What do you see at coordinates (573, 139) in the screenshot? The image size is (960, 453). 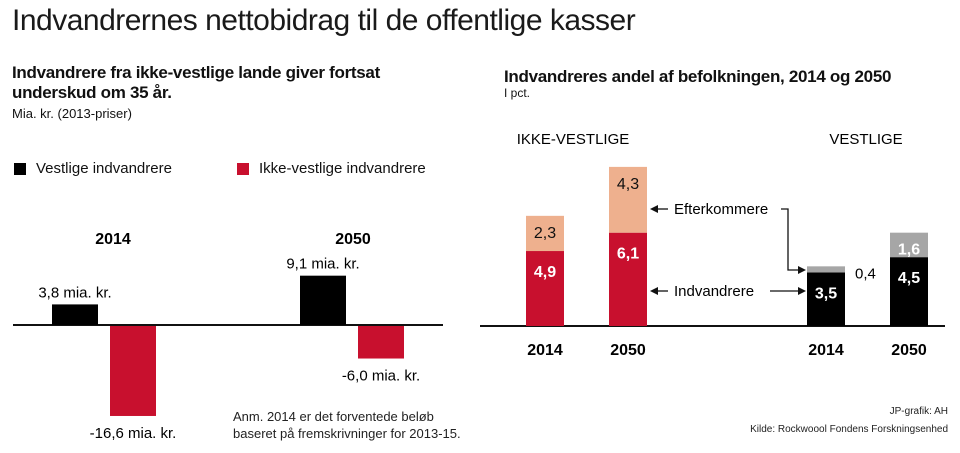 I see `group-label: IKKE-VESTLIGE` at bounding box center [573, 139].